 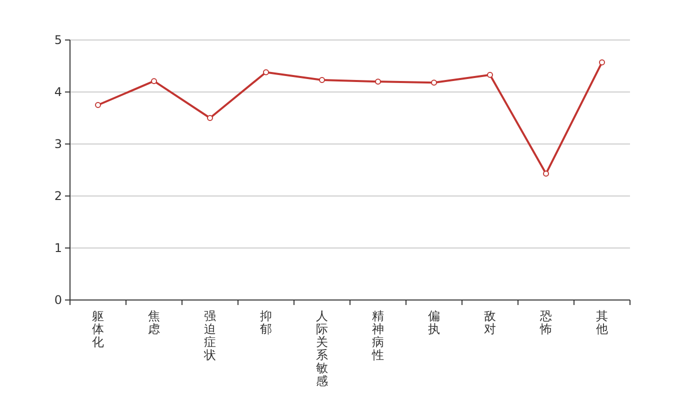 I want to click on x-tick-label: 强迫症状, so click(x=209, y=335).